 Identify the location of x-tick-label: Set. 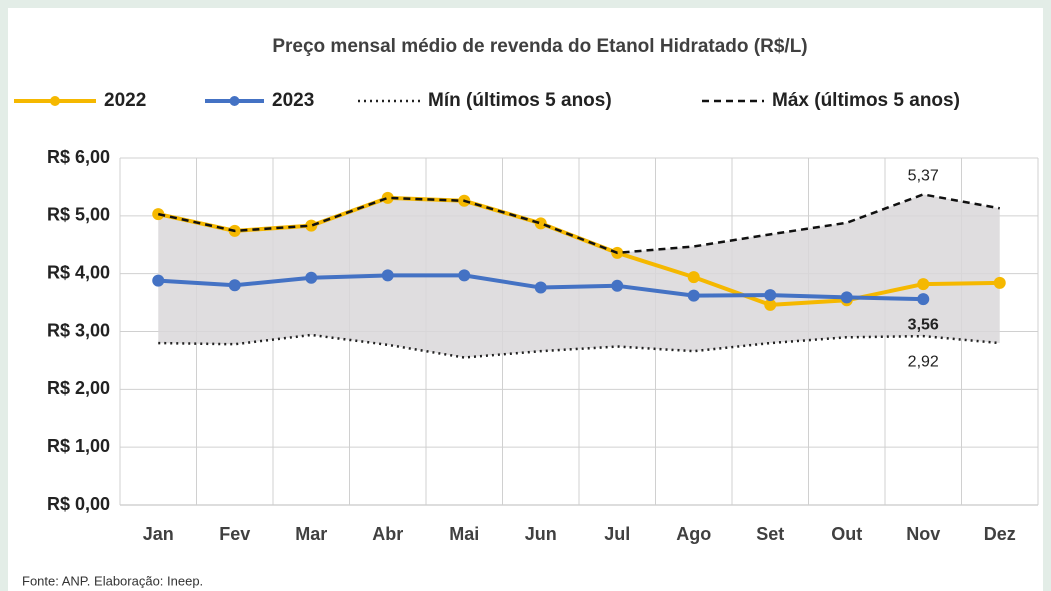
(770, 534).